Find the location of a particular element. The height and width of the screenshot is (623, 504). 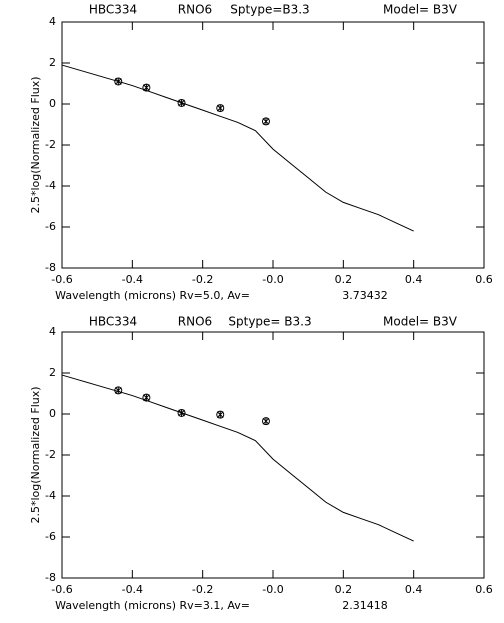

av-value: 2.31418 is located at coordinates (365, 605).